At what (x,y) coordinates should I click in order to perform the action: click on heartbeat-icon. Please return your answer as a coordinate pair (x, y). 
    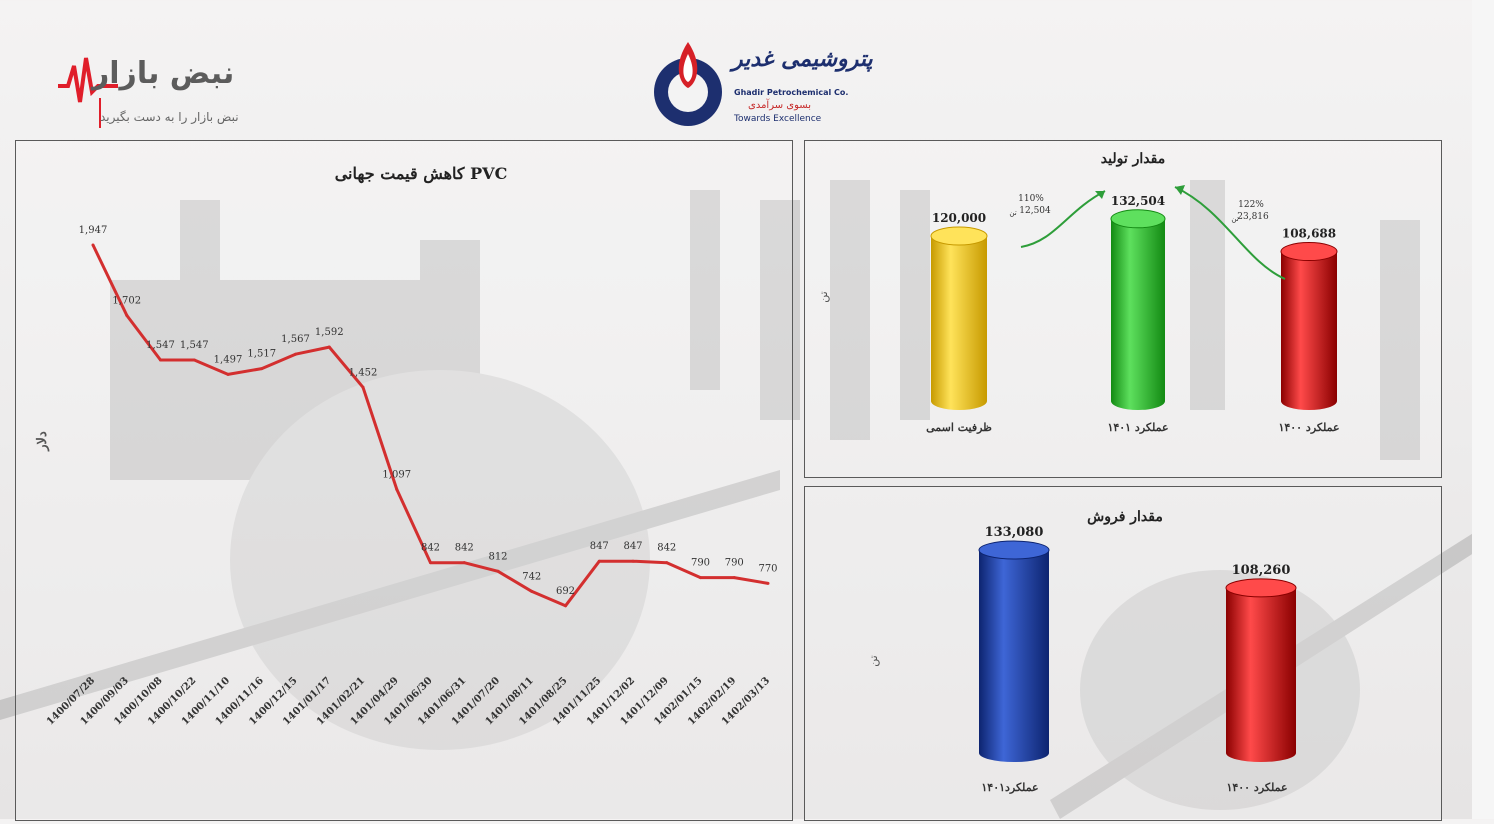
    Looking at the image, I should click on (88, 92).